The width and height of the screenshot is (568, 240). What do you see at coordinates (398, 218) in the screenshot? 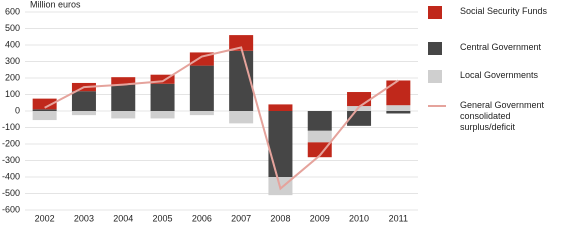
I see `x-tick-label: 2011` at bounding box center [398, 218].